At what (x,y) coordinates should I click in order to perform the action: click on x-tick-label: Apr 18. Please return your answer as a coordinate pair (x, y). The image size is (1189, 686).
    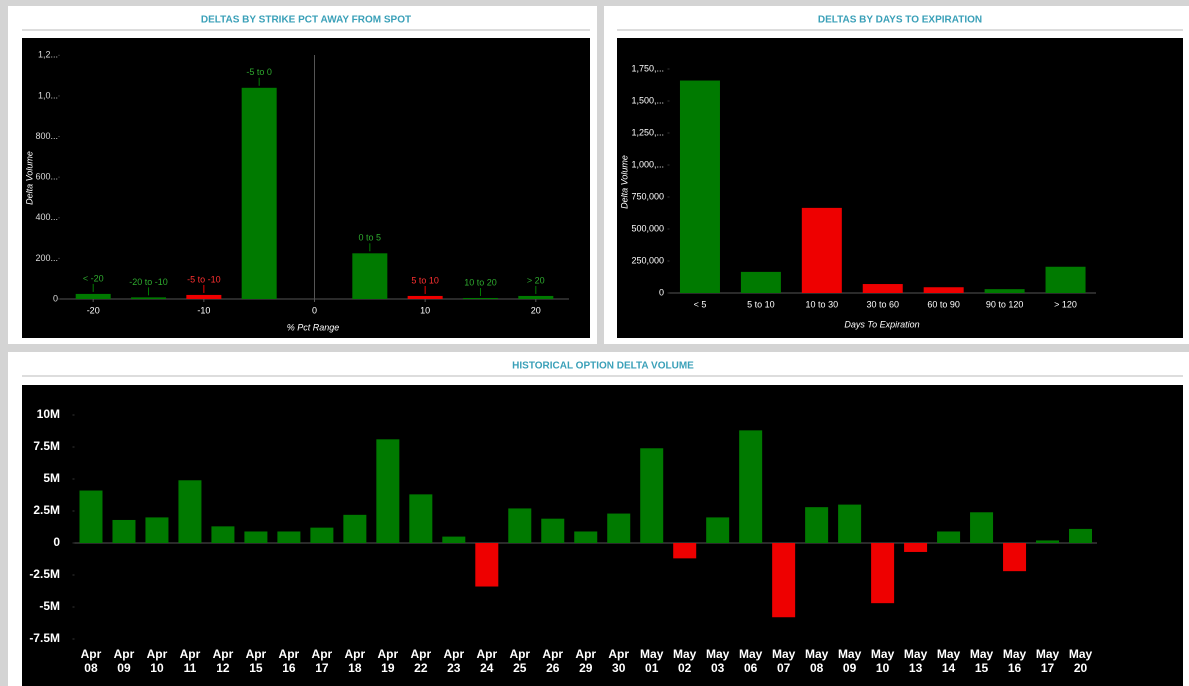
    Looking at the image, I should click on (355, 661).